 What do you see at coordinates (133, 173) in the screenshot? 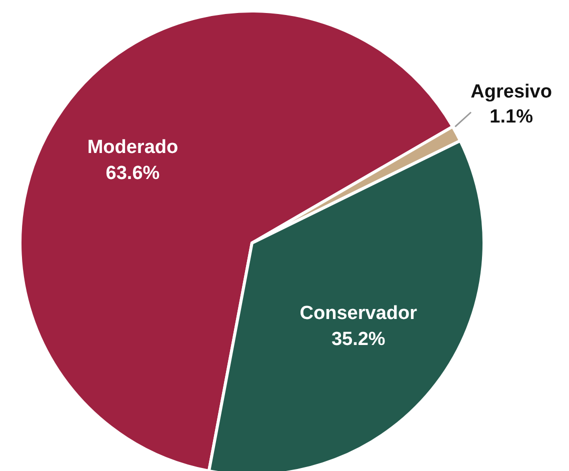
I see `data-label: 63.6%` at bounding box center [133, 173].